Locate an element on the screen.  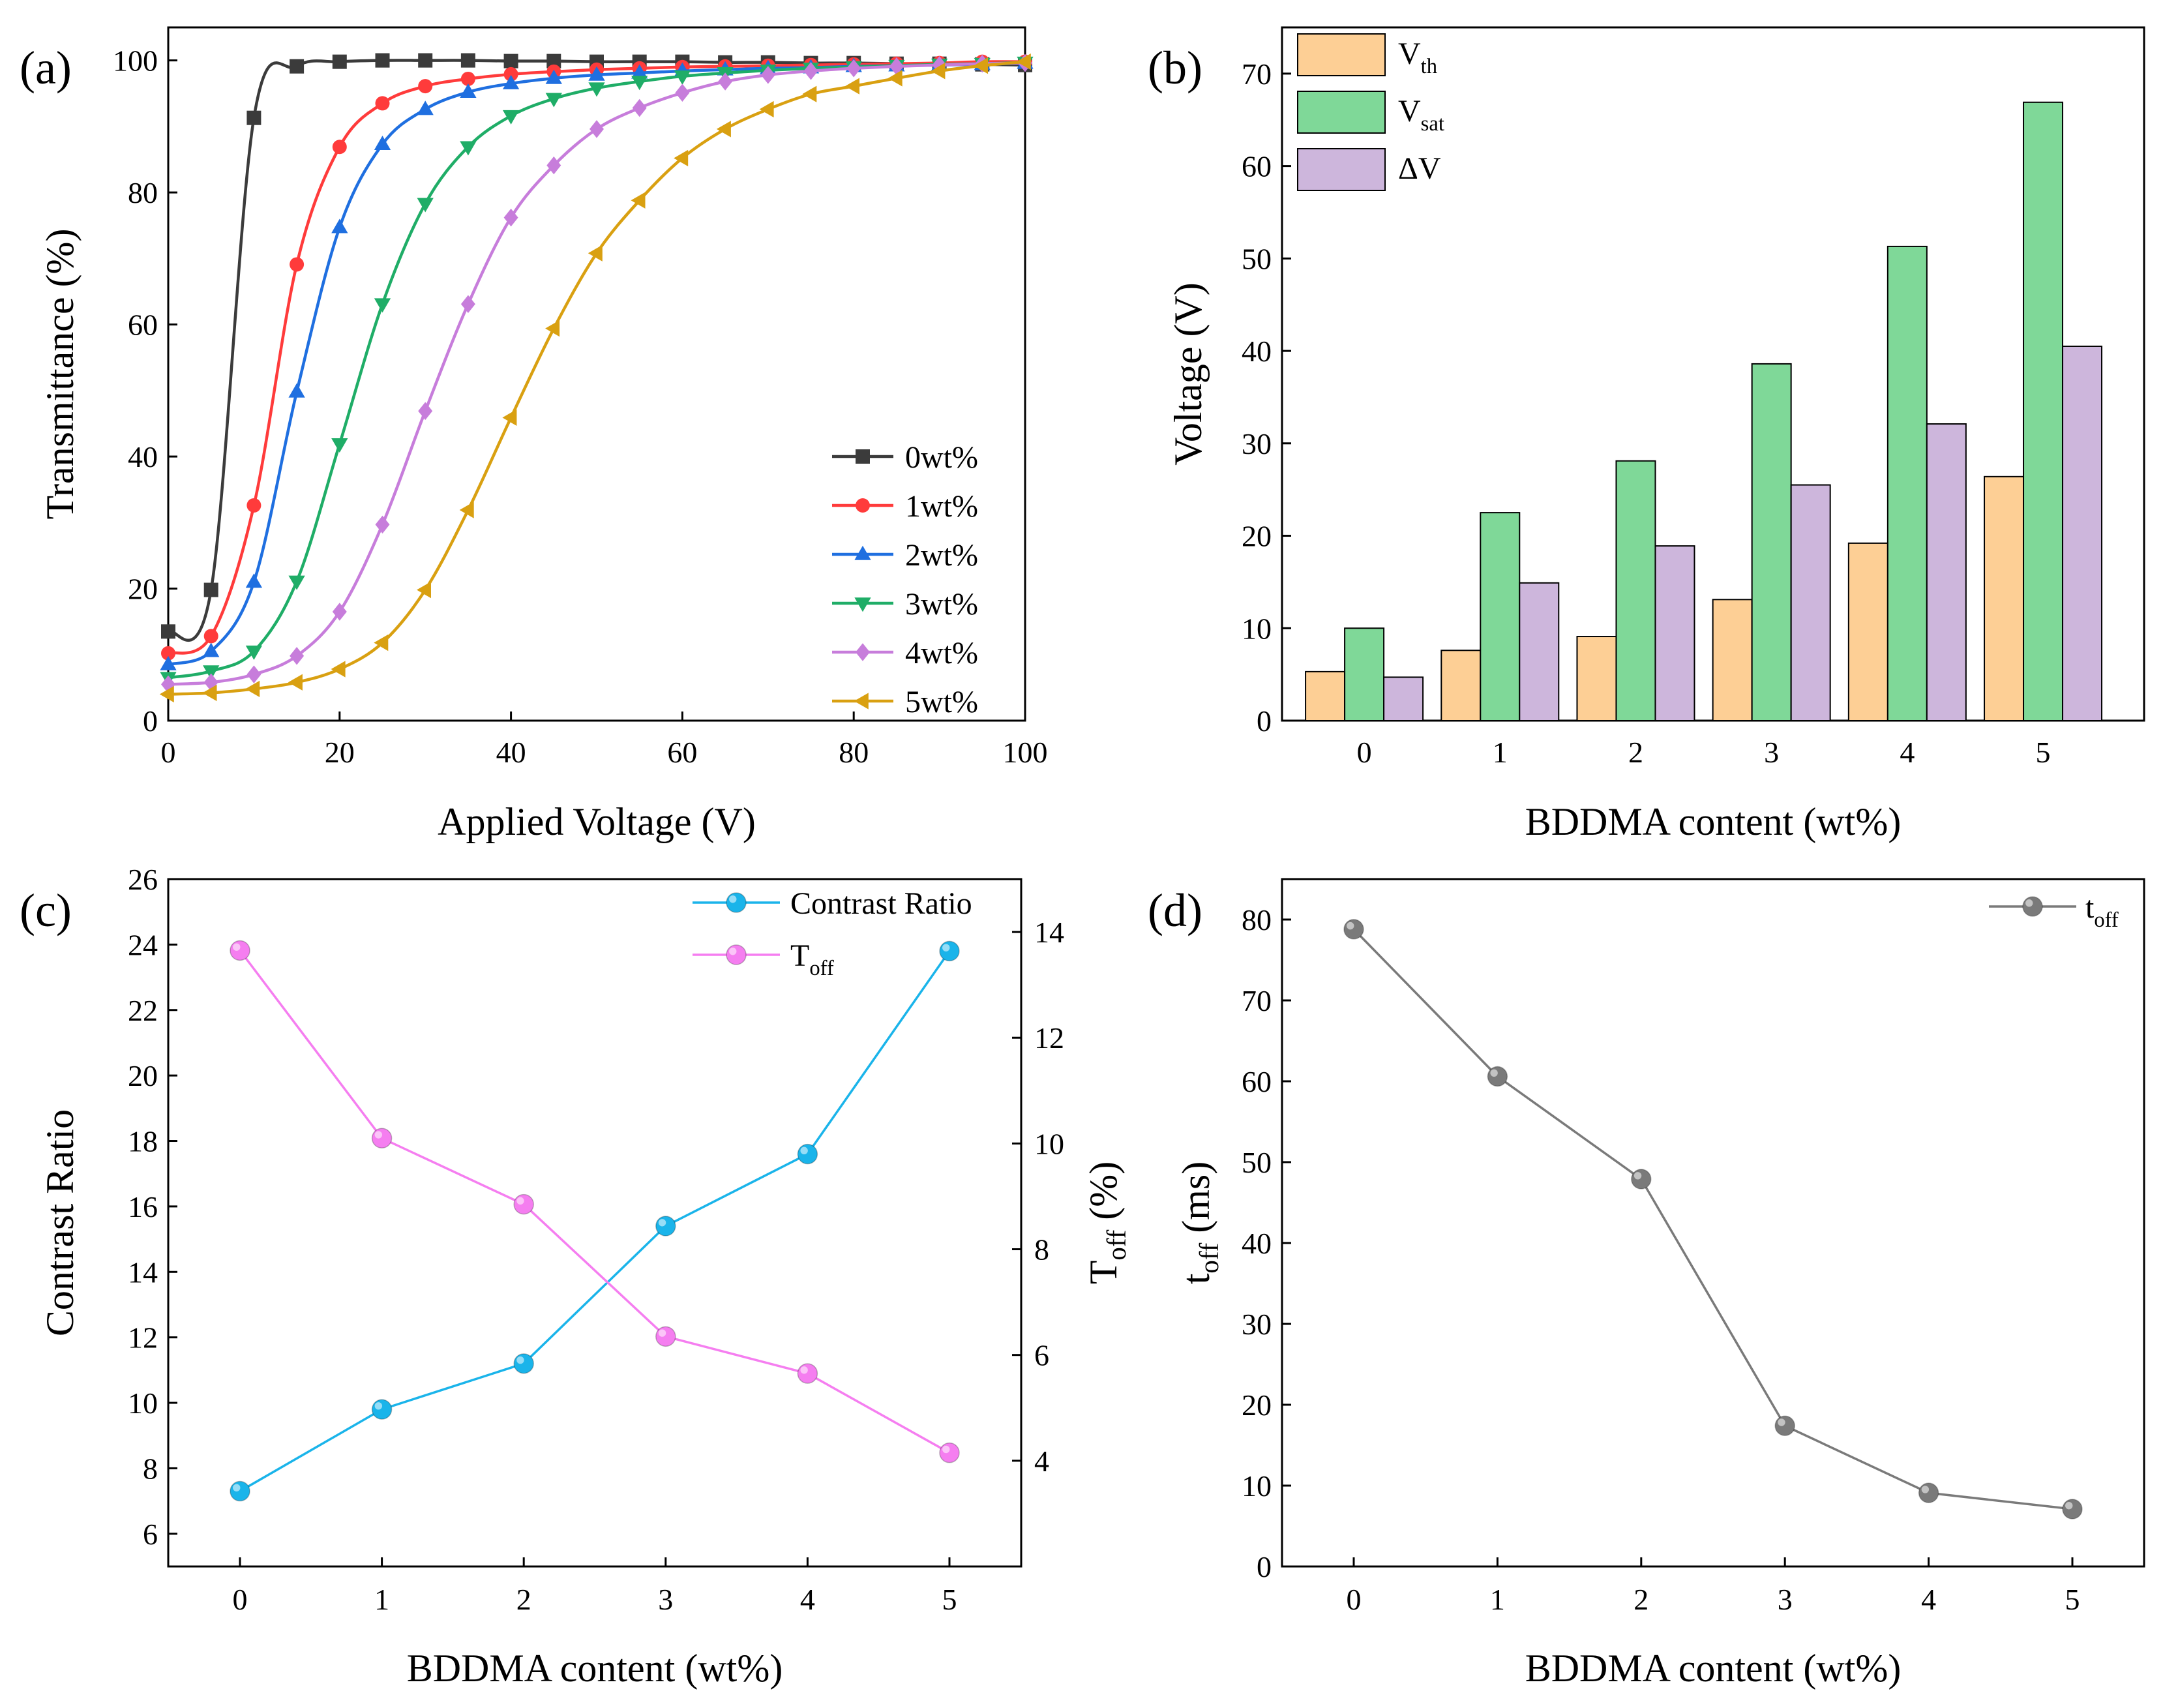
legend-swatch is located at coordinates (1341, 55).